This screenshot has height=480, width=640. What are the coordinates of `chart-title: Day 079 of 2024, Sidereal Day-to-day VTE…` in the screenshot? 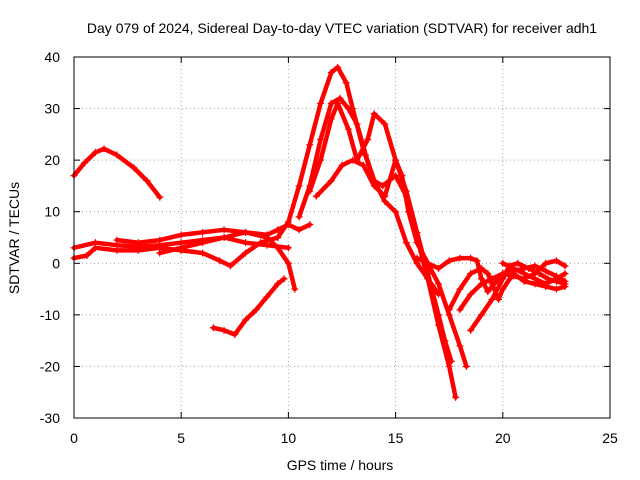 It's located at (342, 28).